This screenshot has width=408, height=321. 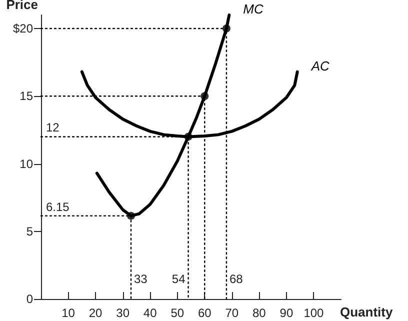 I want to click on y-tick-label: 10, so click(x=27, y=163).